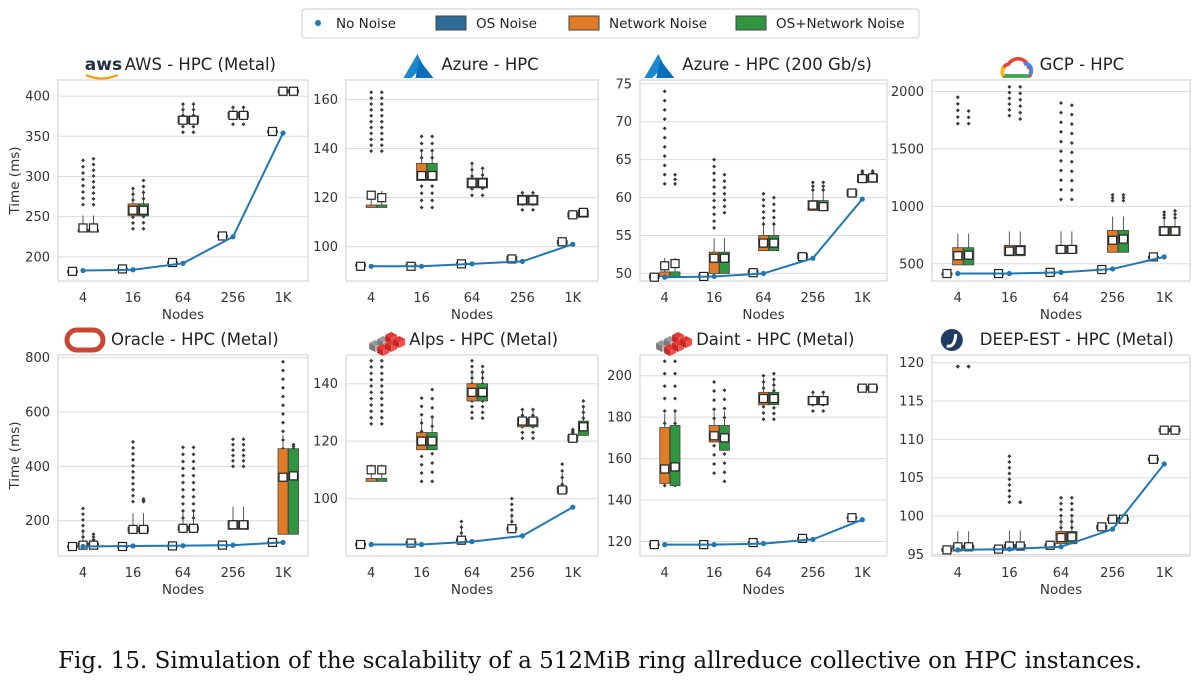 The height and width of the screenshot is (689, 1200). Describe the element at coordinates (623, 122) in the screenshot. I see `y-tick-label: 70` at that location.